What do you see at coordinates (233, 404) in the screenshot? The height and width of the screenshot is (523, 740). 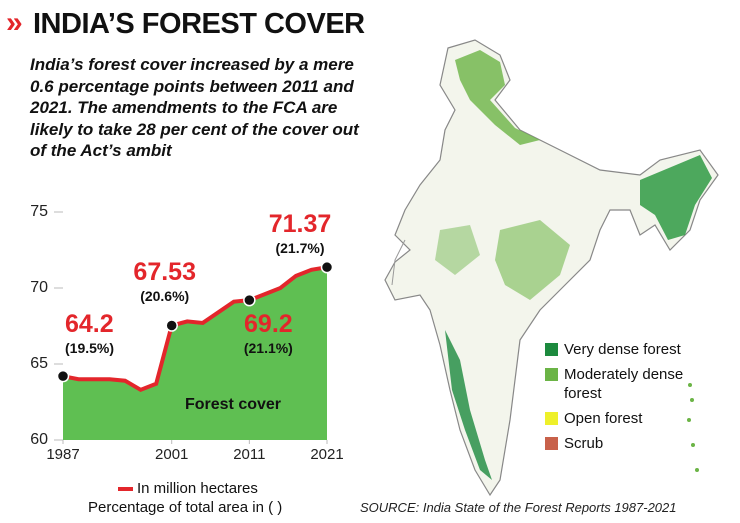 I see `area-label: Forest cover` at bounding box center [233, 404].